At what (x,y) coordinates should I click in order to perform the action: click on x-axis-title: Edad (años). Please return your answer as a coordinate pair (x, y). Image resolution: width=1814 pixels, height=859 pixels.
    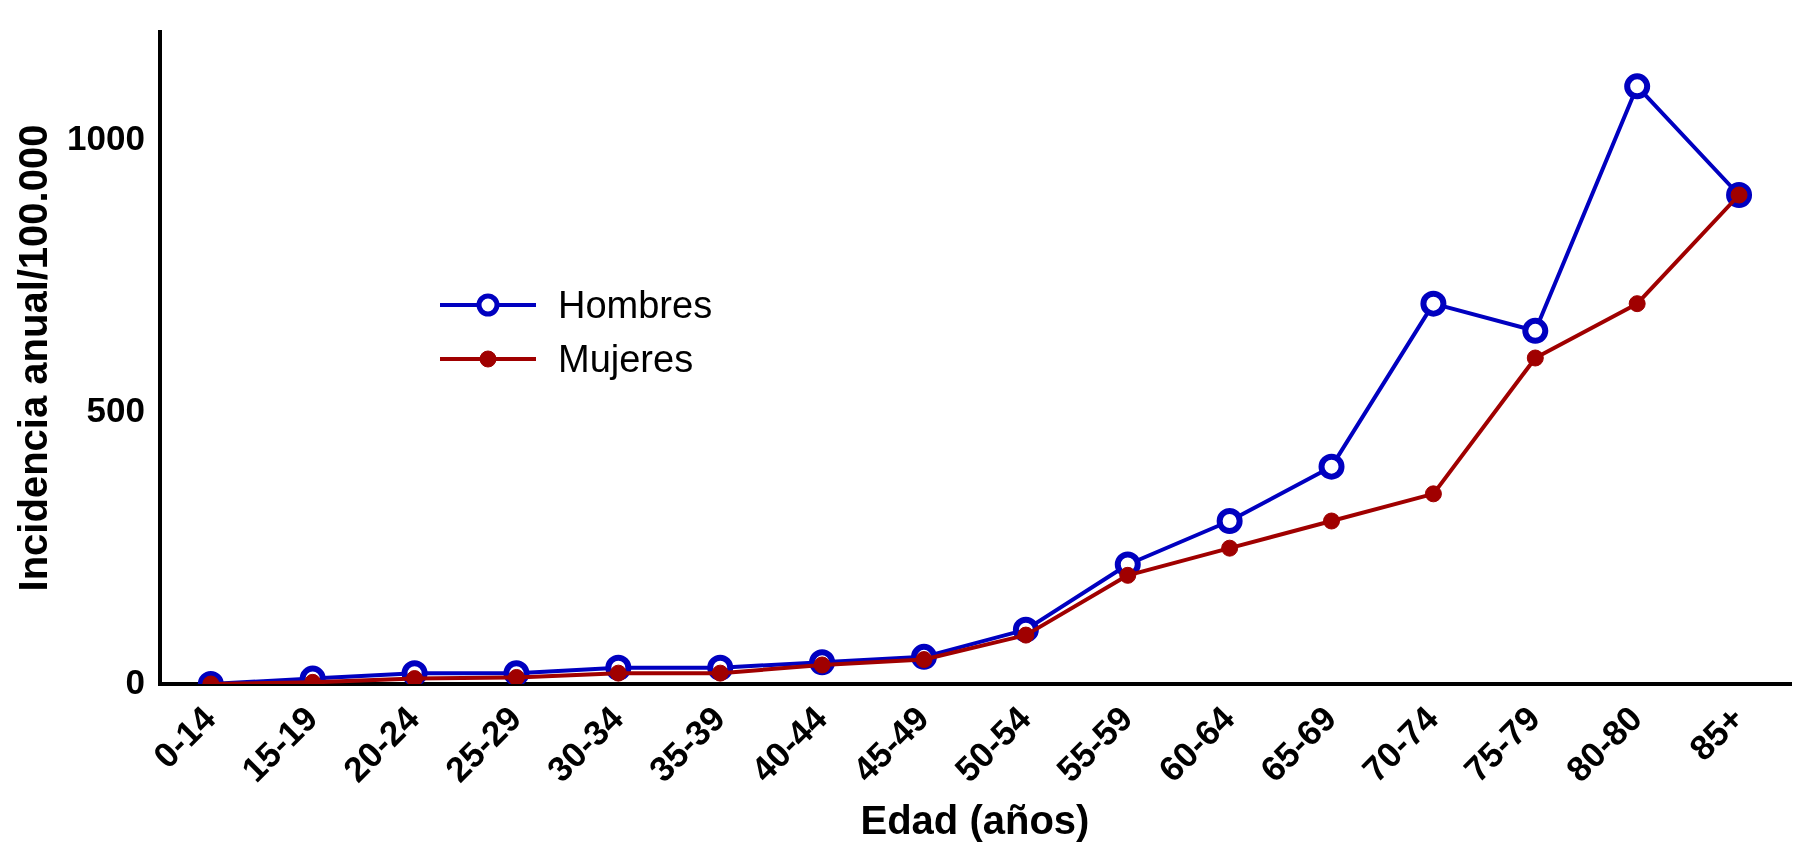
    Looking at the image, I should click on (975, 820).